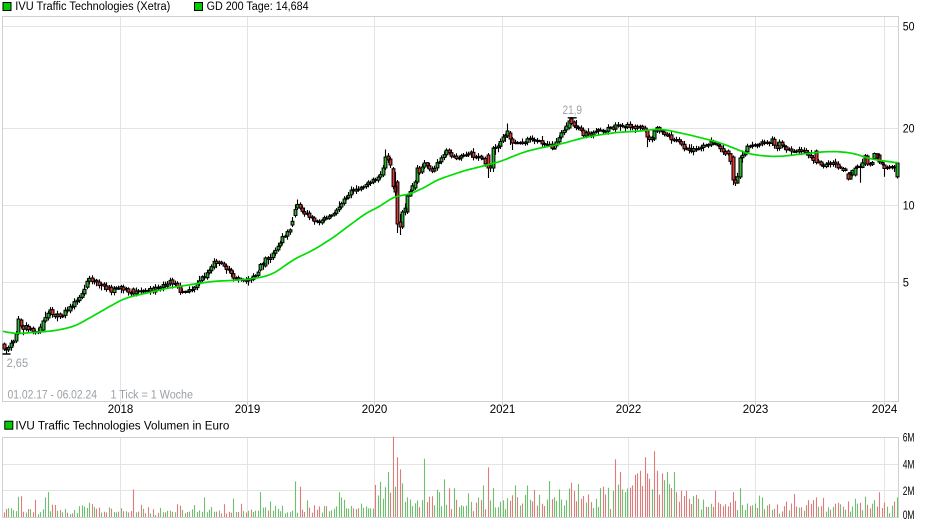 This screenshot has width=940, height=526. What do you see at coordinates (573, 110) in the screenshot?
I see `svg-text: 21,9` at bounding box center [573, 110].